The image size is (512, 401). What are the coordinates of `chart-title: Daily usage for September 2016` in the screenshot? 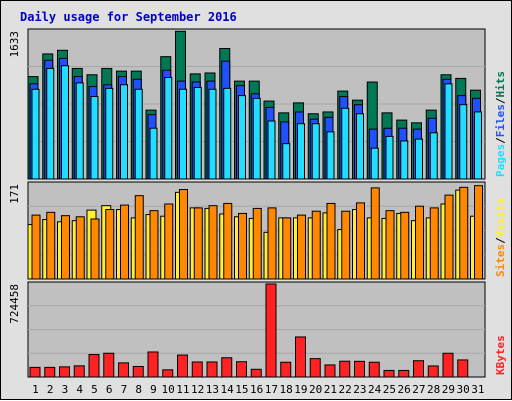 It's located at (128, 17).